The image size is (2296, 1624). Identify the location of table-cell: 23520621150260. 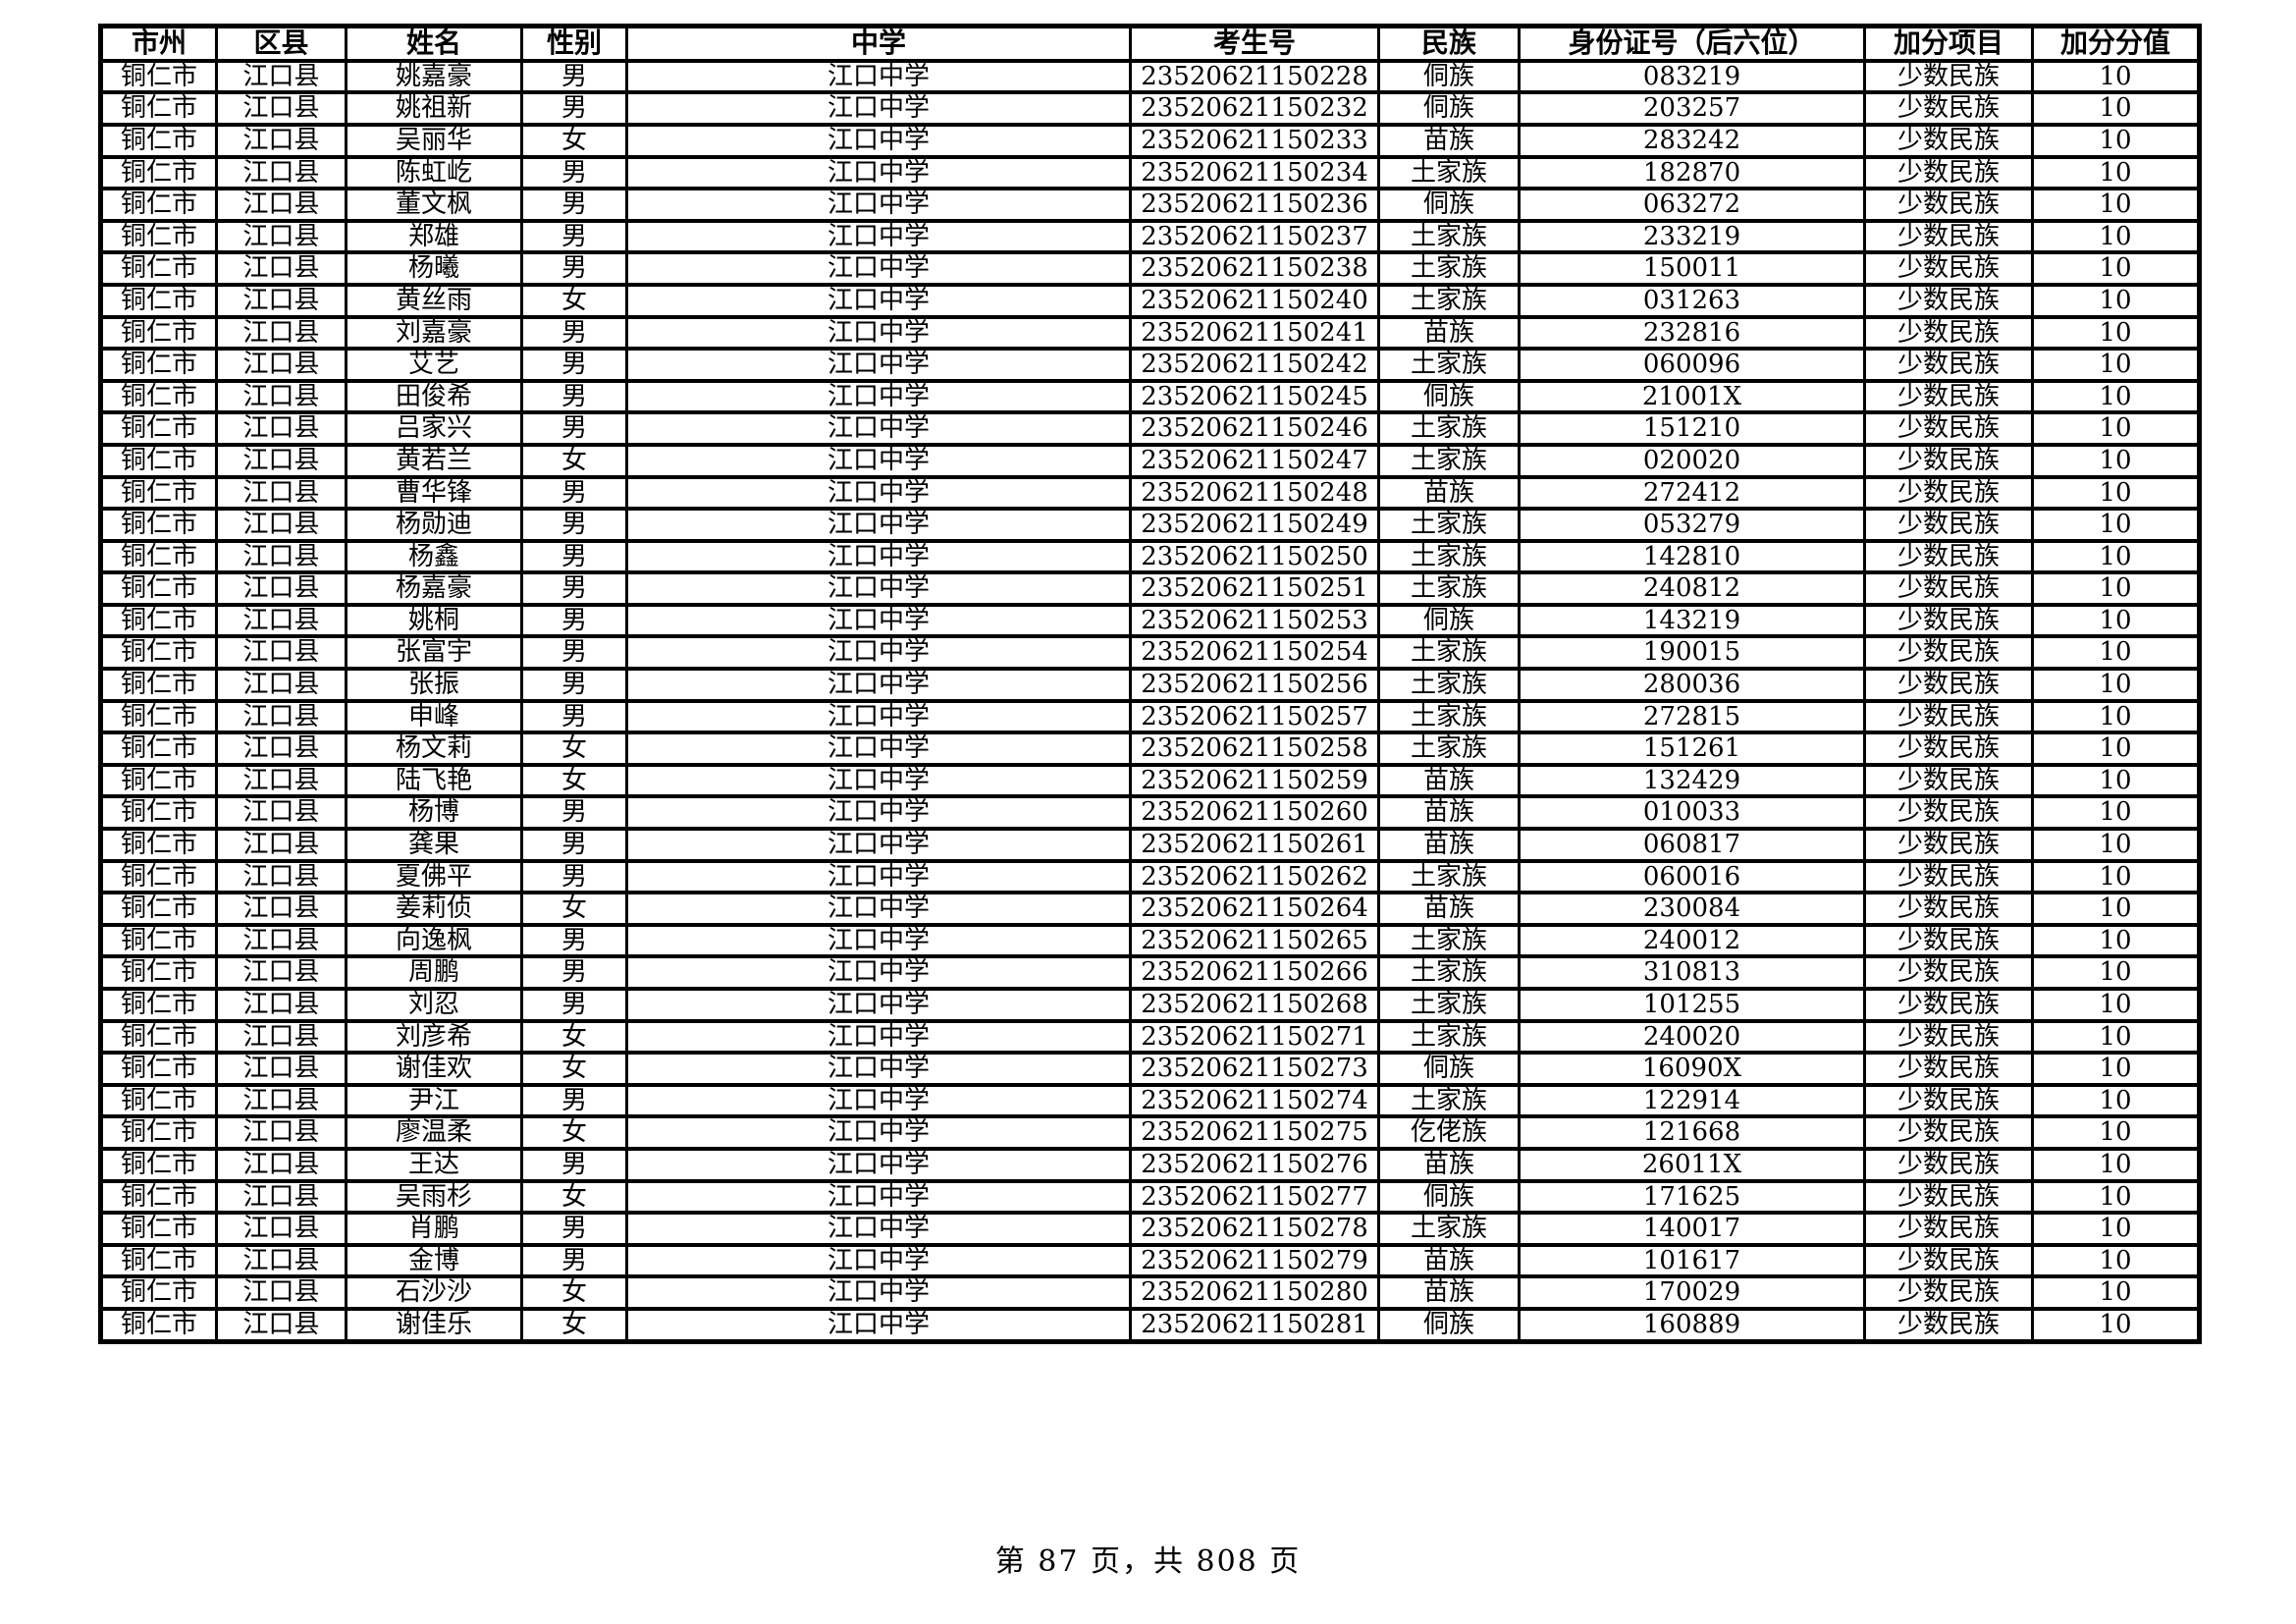
(1254, 813).